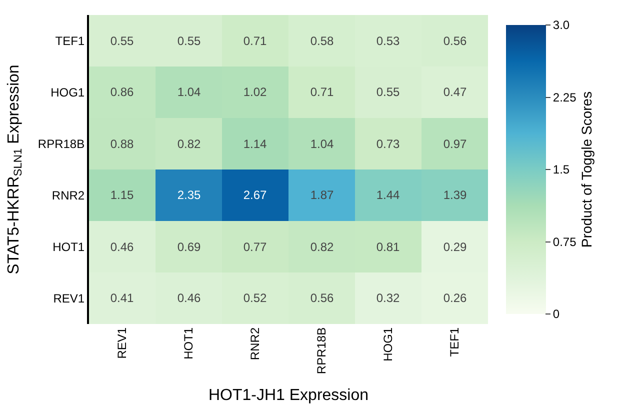 This screenshot has height=412, width=617. I want to click on color-bar-label: 0, so click(556, 314).